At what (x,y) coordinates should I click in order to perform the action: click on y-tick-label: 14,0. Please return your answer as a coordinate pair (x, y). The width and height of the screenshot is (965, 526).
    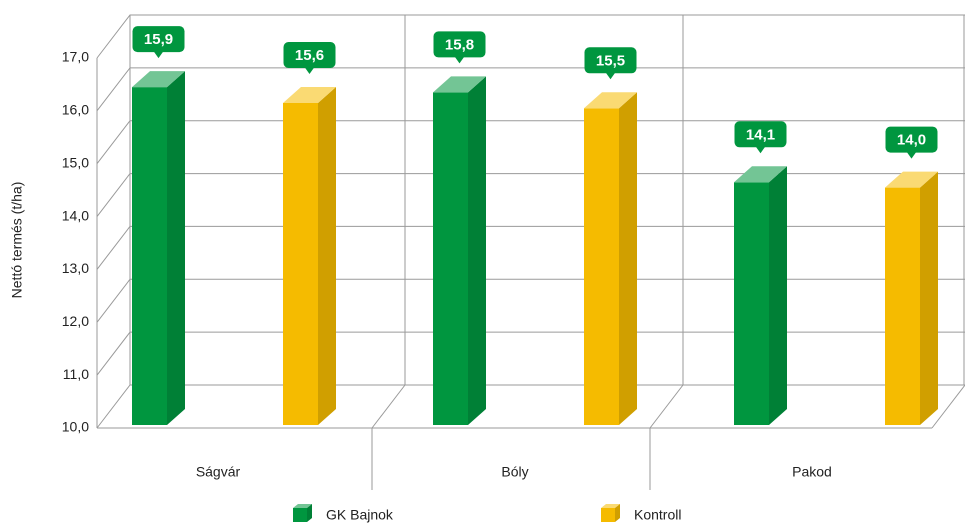
    Looking at the image, I should click on (75, 215).